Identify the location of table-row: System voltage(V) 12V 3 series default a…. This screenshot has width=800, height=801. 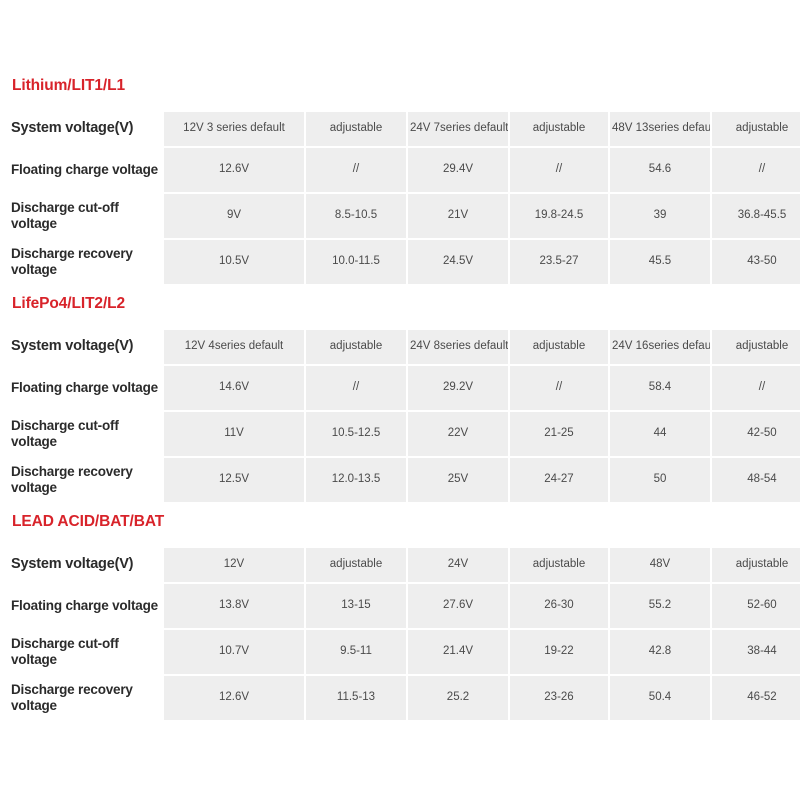
(401, 128).